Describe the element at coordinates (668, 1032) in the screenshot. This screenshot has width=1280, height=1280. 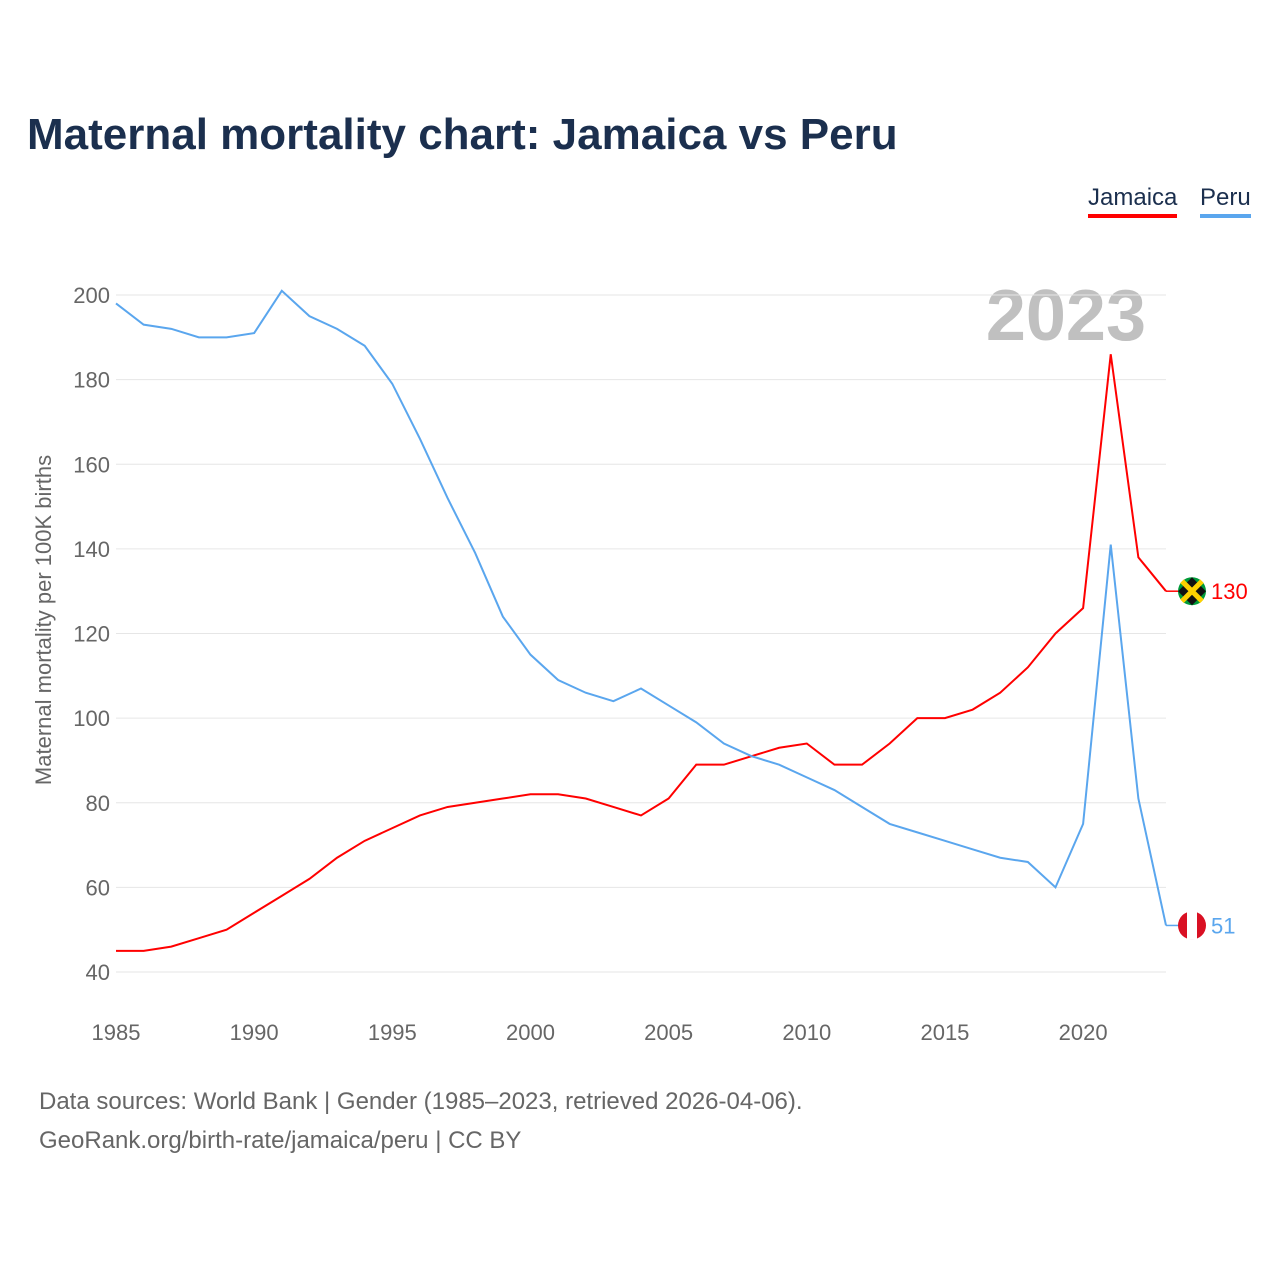
I see `x-tick-label: 2005` at that location.